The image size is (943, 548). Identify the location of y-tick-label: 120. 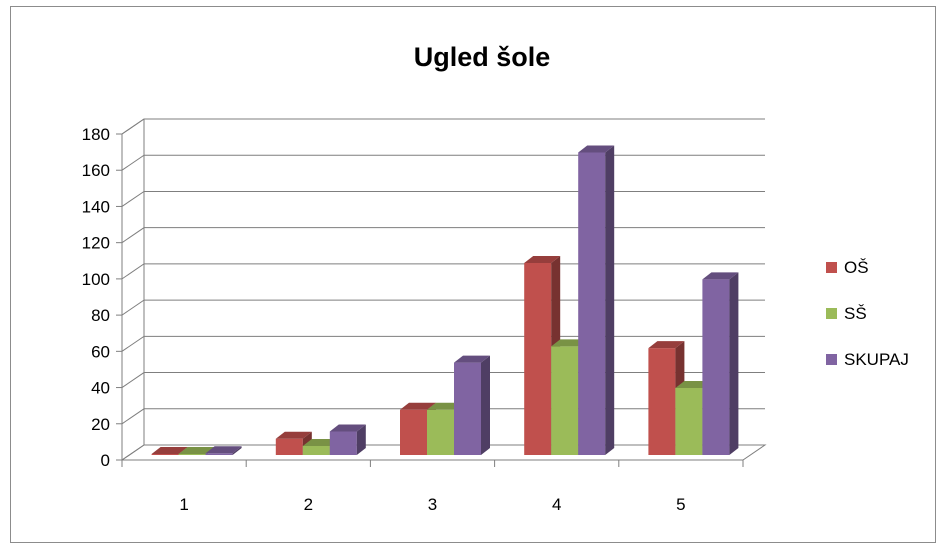
(96, 243).